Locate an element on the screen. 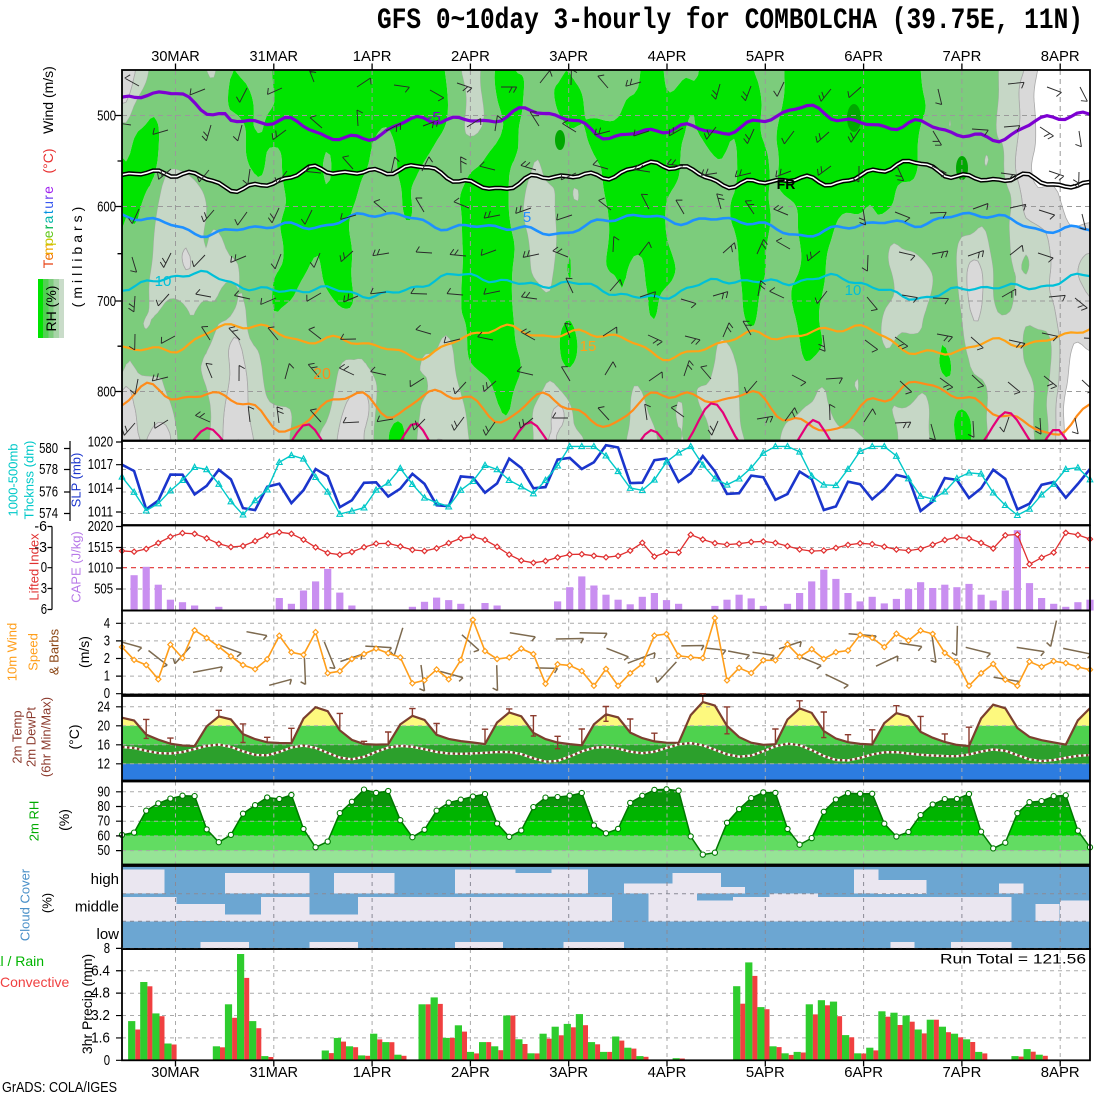 The height and width of the screenshot is (1100, 1100). svg-text: 576 is located at coordinates (48, 492).